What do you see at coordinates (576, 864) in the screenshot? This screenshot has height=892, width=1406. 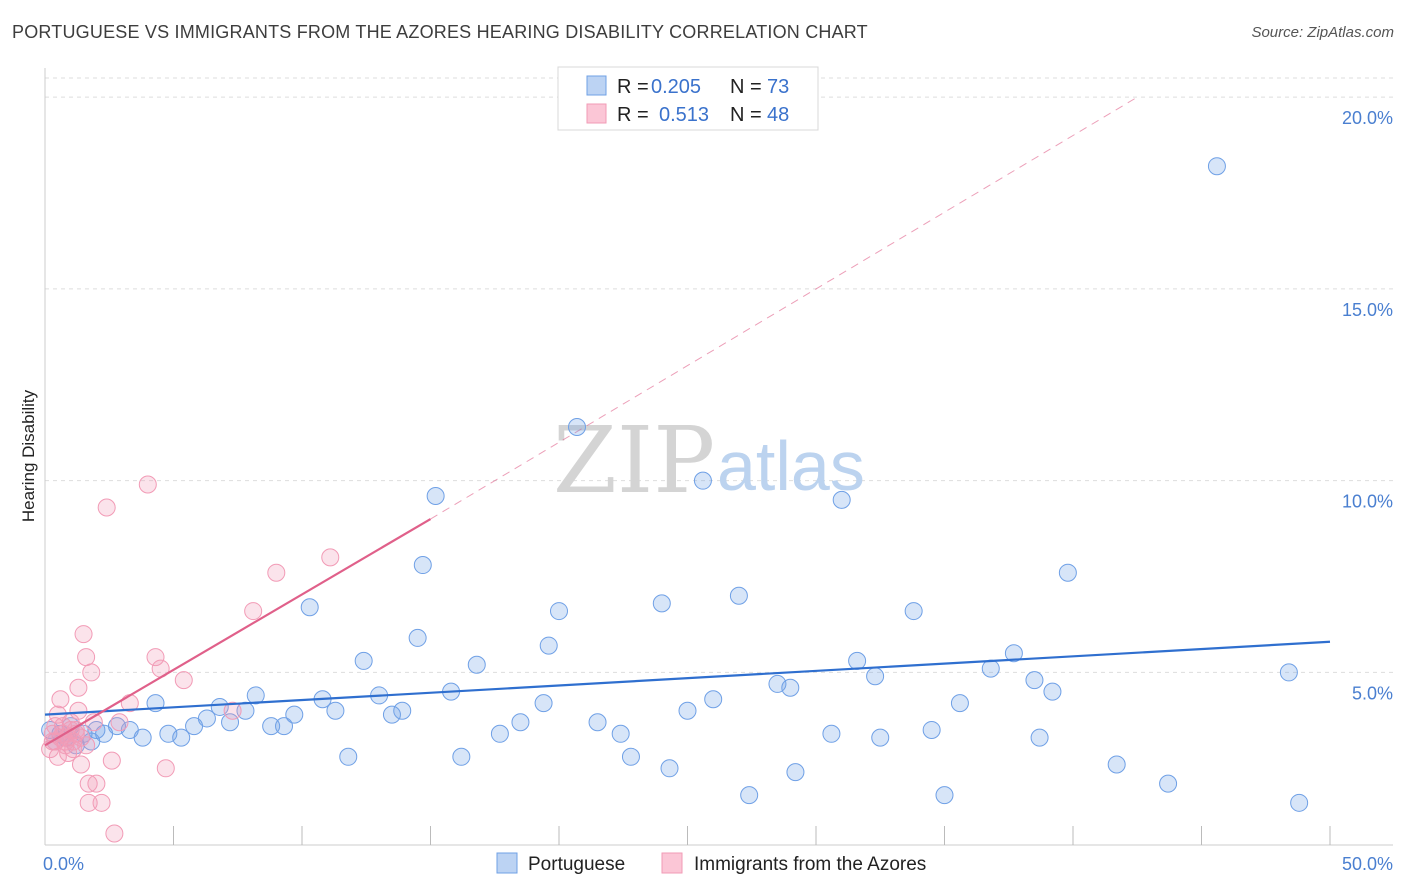 I see `series-legend-portuguese: Portuguese` at bounding box center [576, 864].